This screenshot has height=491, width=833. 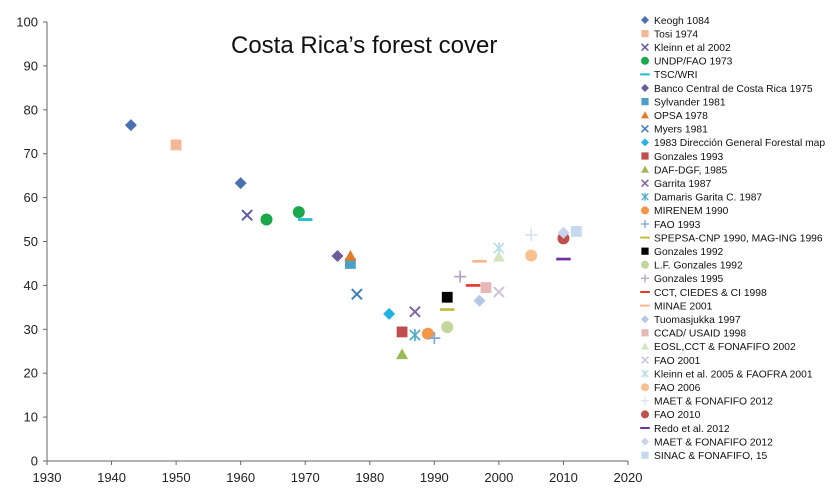 What do you see at coordinates (698, 266) in the screenshot?
I see `legend-label: L.F. Gonzales 1992` at bounding box center [698, 266].